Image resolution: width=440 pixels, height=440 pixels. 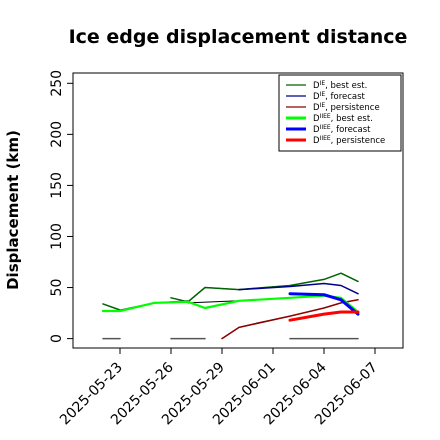 I want to click on legend-label: DIIEE, persistence, so click(x=349, y=140).